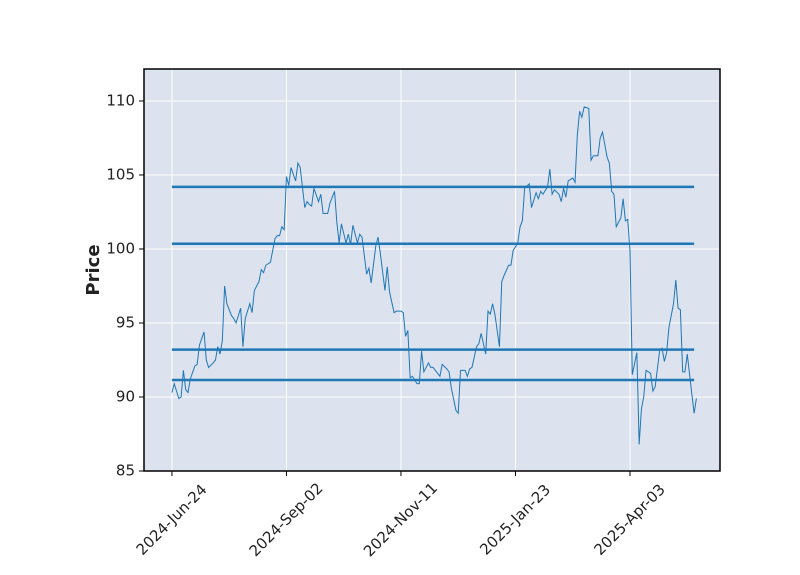 The height and width of the screenshot is (575, 800). What do you see at coordinates (125, 396) in the screenshot?
I see `y-tick-label: 90` at bounding box center [125, 396].